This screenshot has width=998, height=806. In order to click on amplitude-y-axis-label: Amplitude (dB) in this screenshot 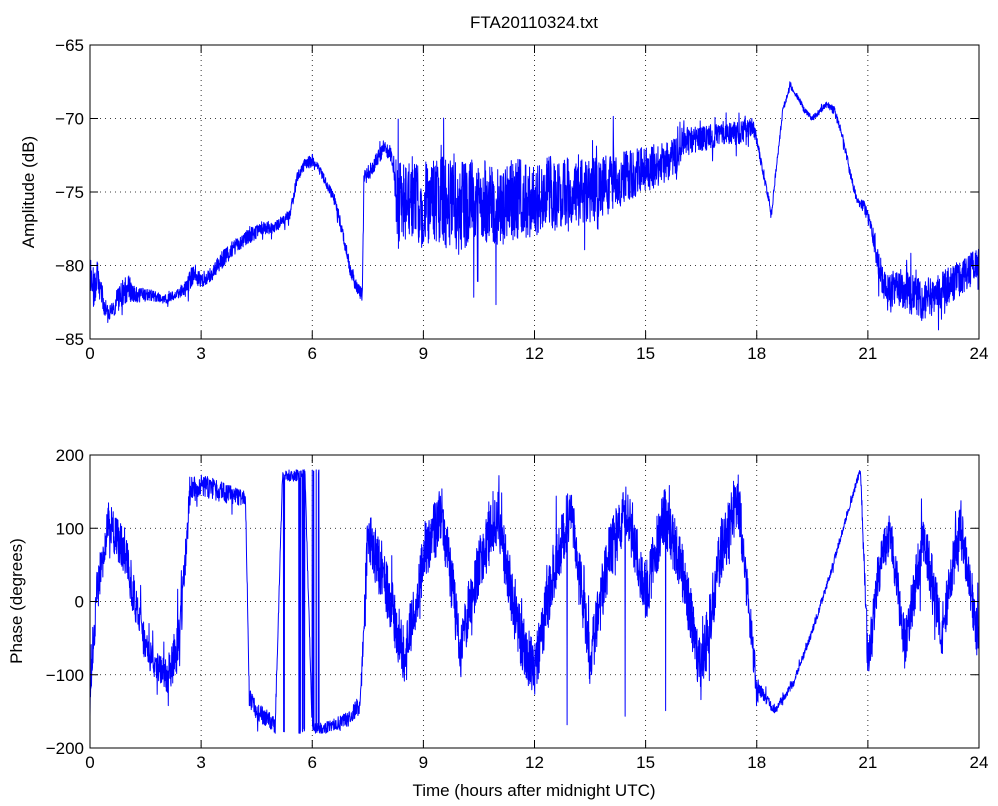, I will do `click(28, 192)`.